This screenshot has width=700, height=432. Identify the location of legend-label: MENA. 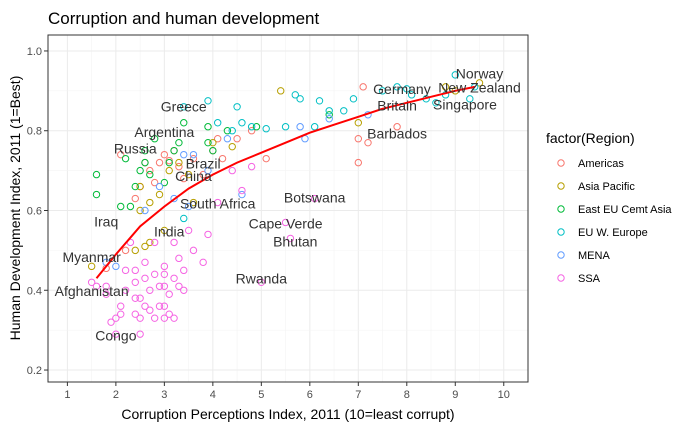
(594, 256).